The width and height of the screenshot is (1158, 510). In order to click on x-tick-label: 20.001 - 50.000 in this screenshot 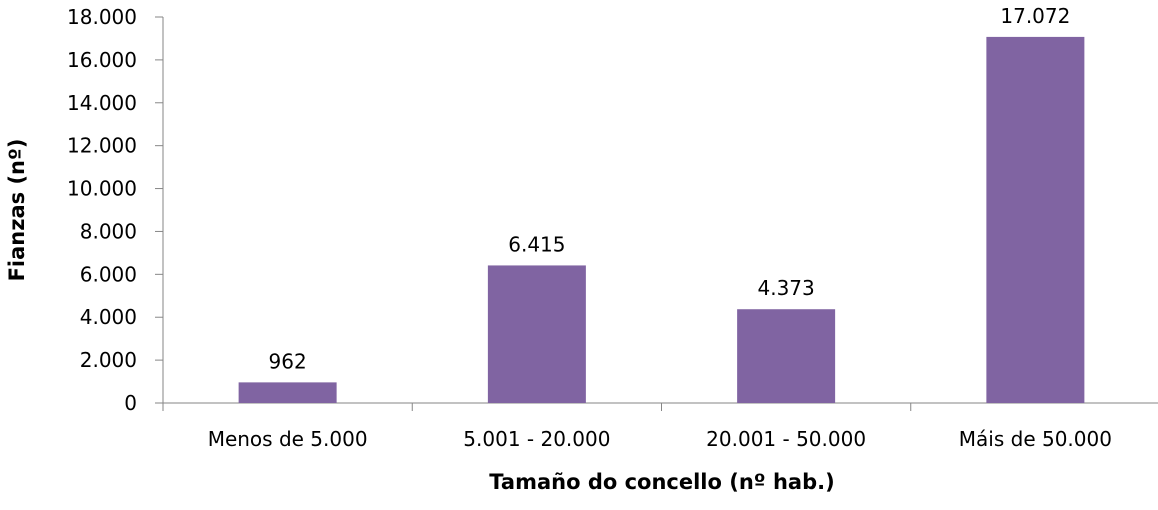, I will do `click(786, 439)`.